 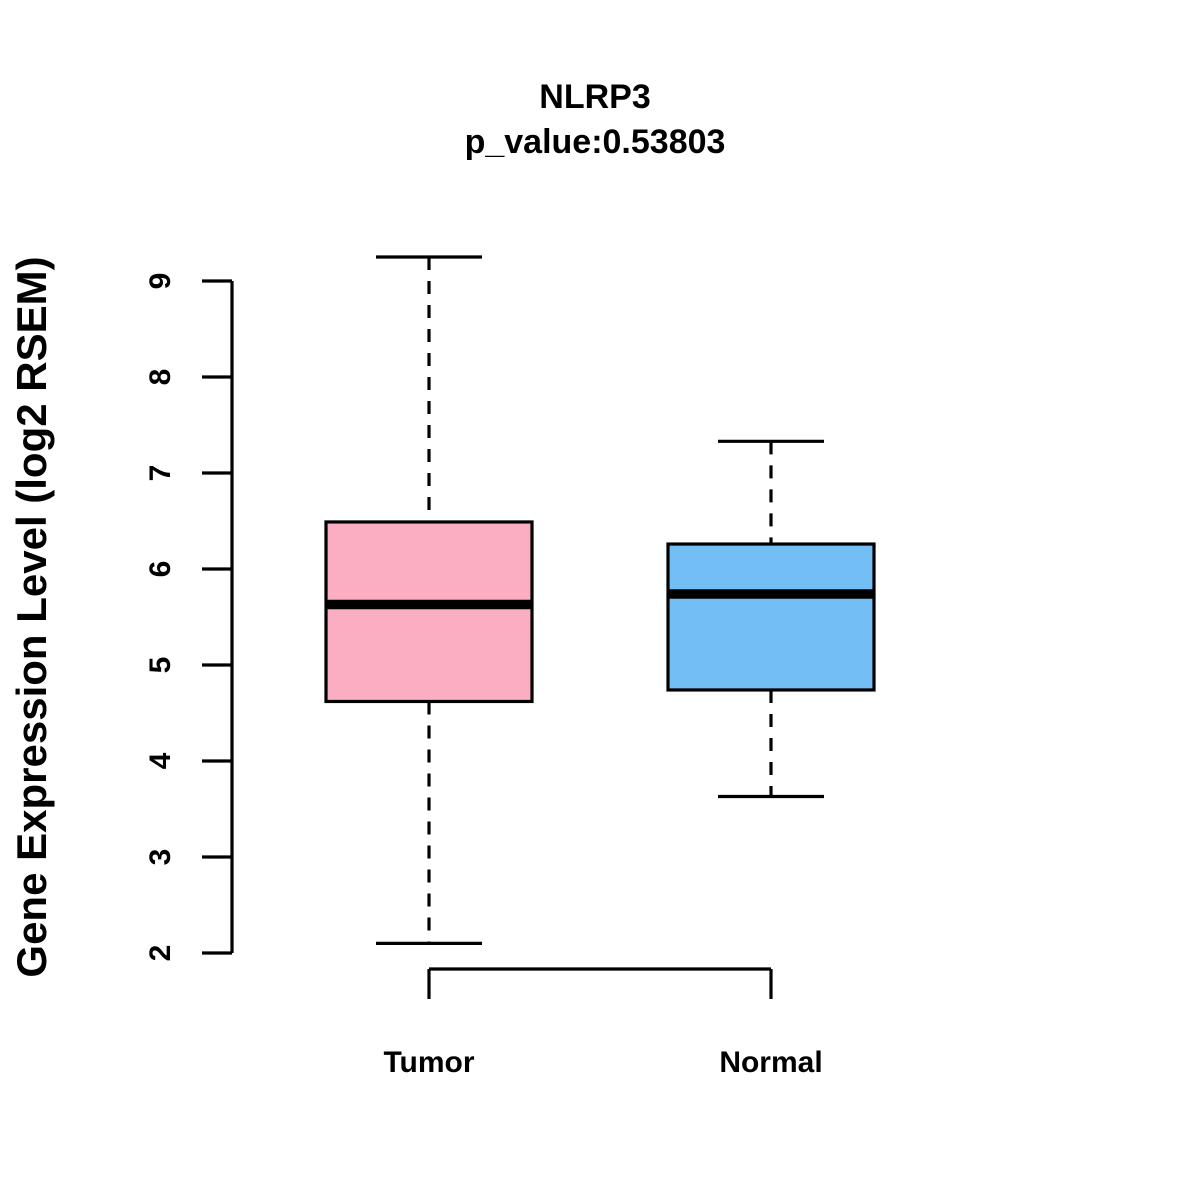 I want to click on tumor-boxplot, so click(x=429, y=600).